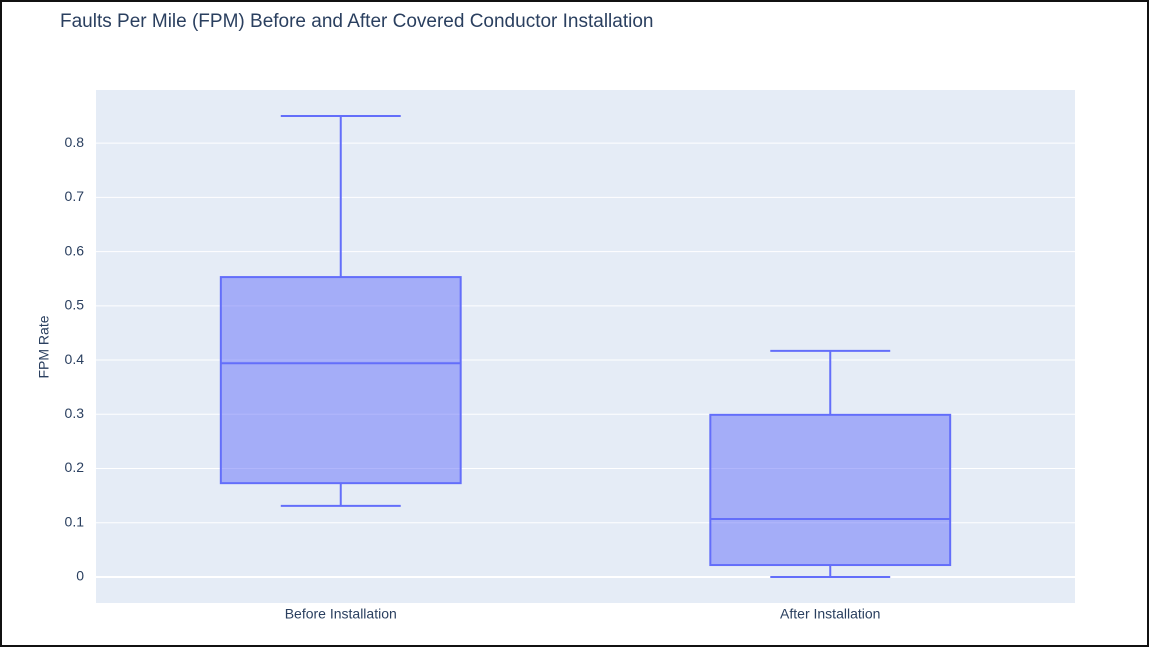 The height and width of the screenshot is (648, 1150). Describe the element at coordinates (75, 359) in the screenshot. I see `y-tick-label: 0.4` at that location.